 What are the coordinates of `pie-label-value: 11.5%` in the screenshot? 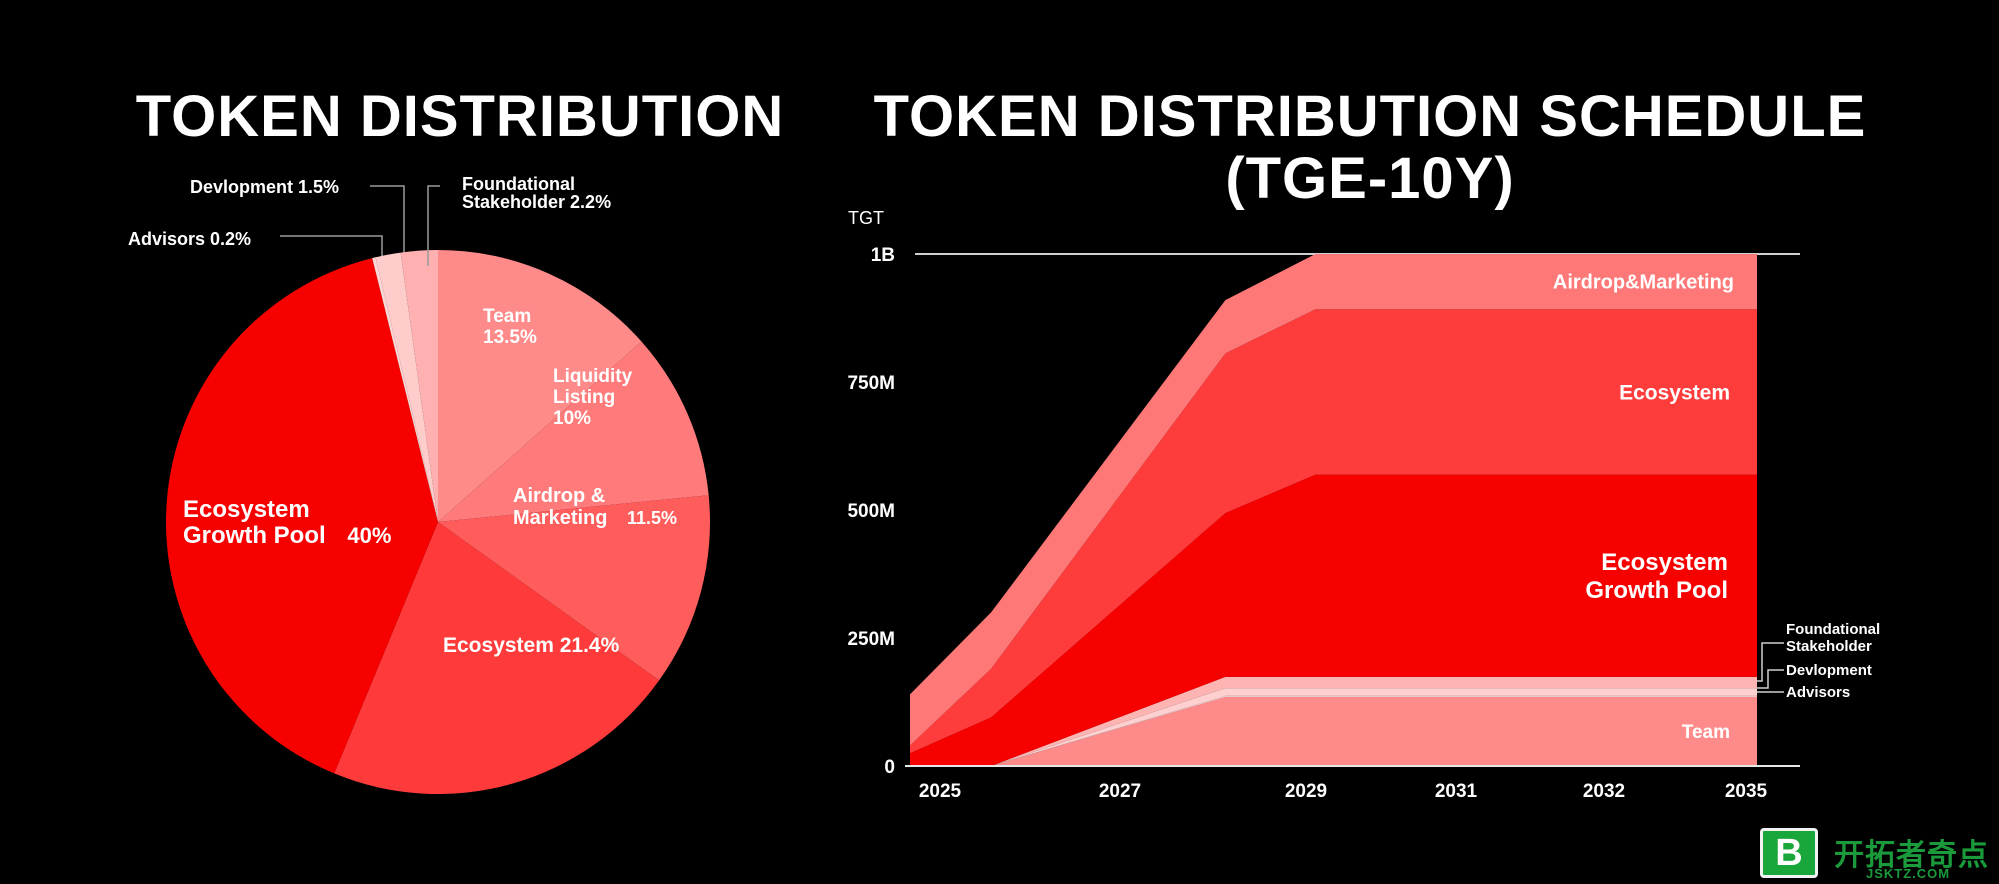 It's located at (652, 518).